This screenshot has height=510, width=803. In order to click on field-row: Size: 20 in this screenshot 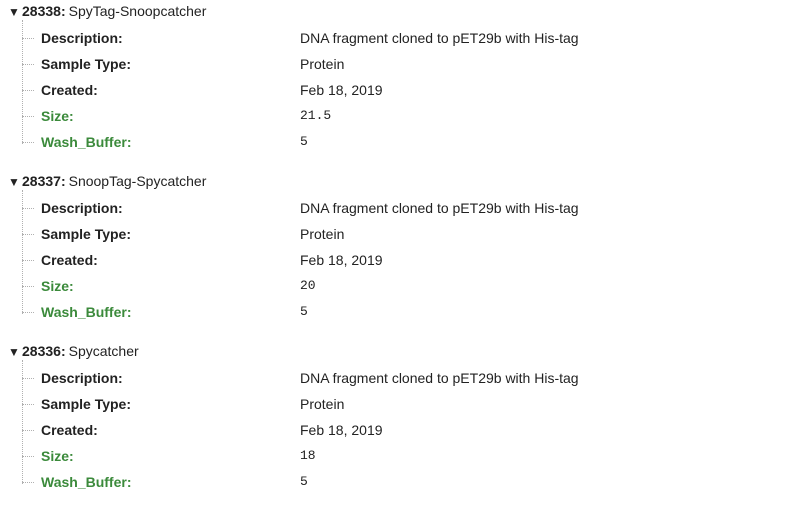, I will do `click(402, 286)`.